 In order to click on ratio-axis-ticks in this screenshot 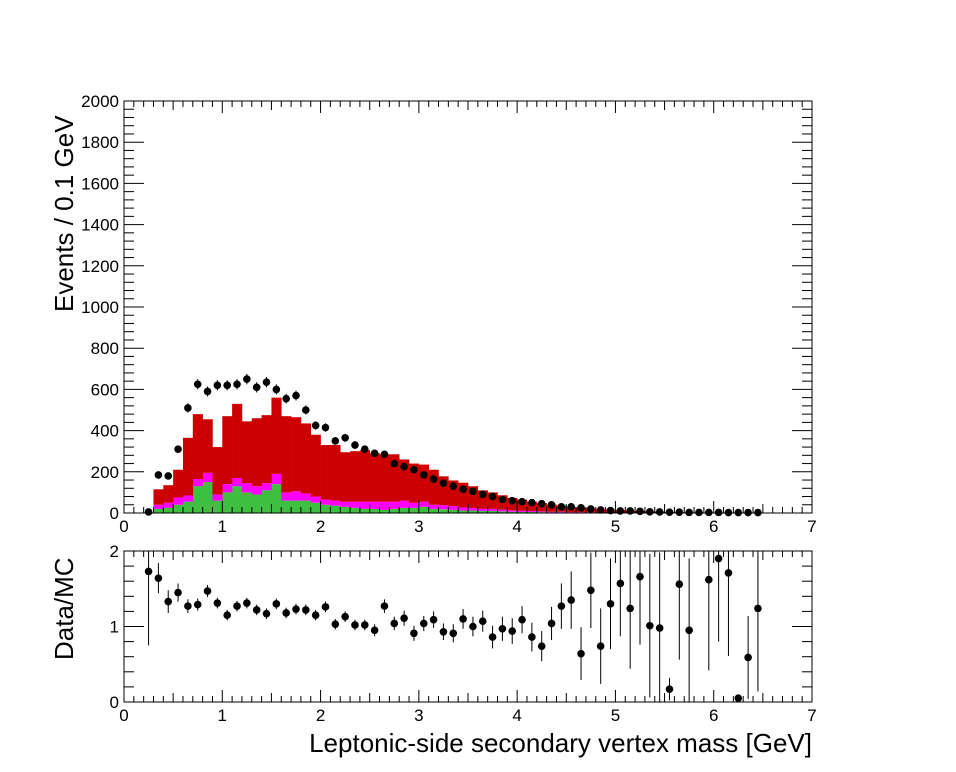, I will do `click(468, 626)`.